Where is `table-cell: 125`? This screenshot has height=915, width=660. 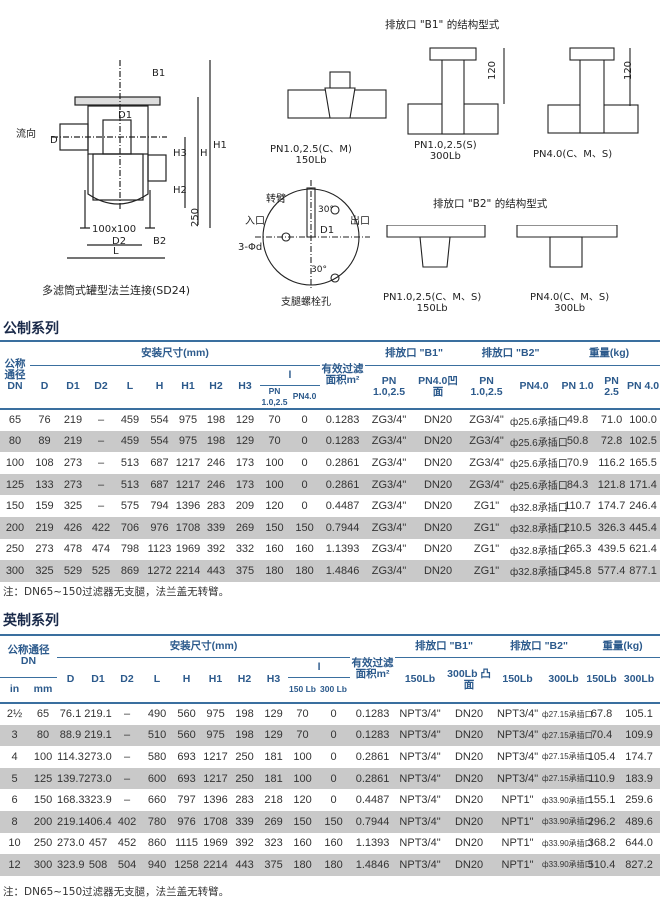 table-cell: 125 is located at coordinates (15, 484).